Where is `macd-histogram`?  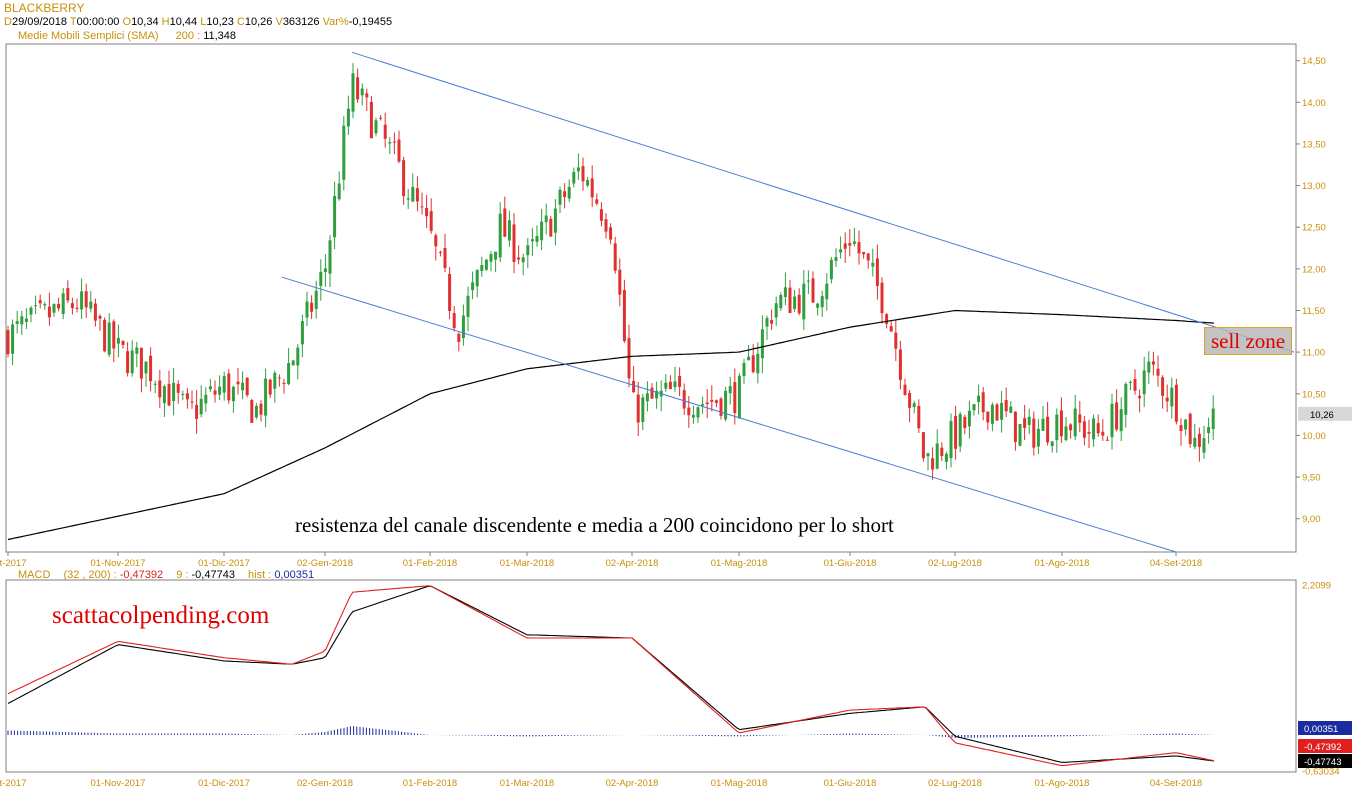 macd-histogram is located at coordinates (609, 732).